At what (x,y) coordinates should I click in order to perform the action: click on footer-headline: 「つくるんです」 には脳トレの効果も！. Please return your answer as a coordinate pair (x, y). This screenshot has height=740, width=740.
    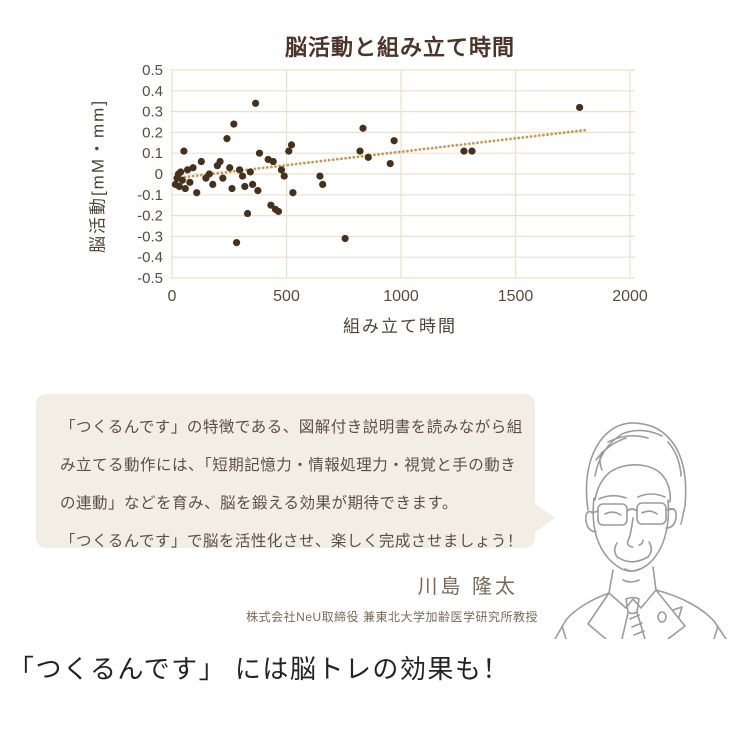
    Looking at the image, I should click on (259, 669).